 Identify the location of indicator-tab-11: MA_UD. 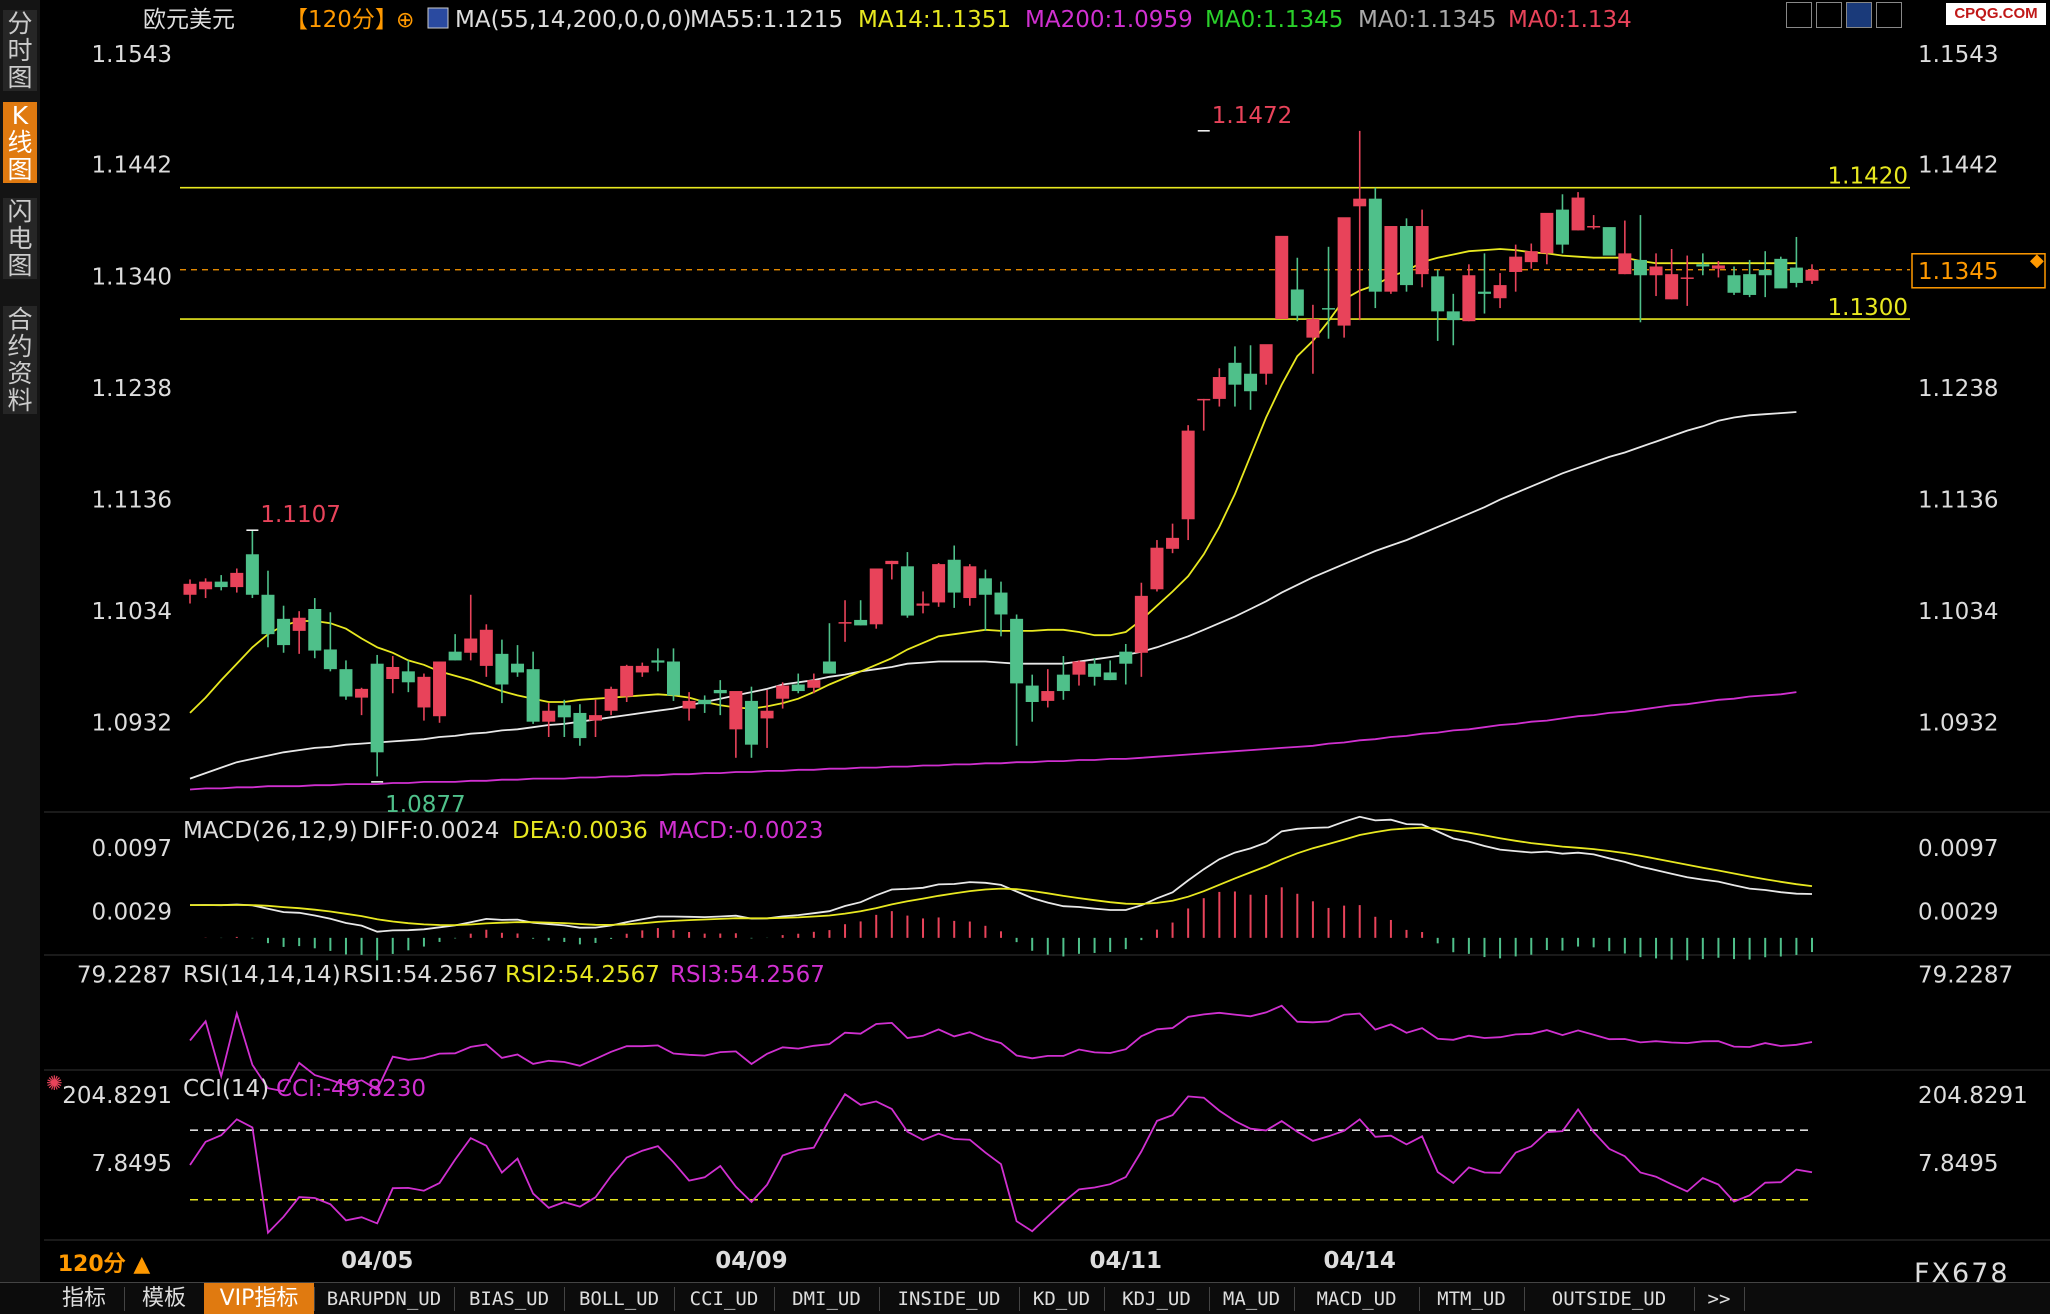
(1251, 1299).